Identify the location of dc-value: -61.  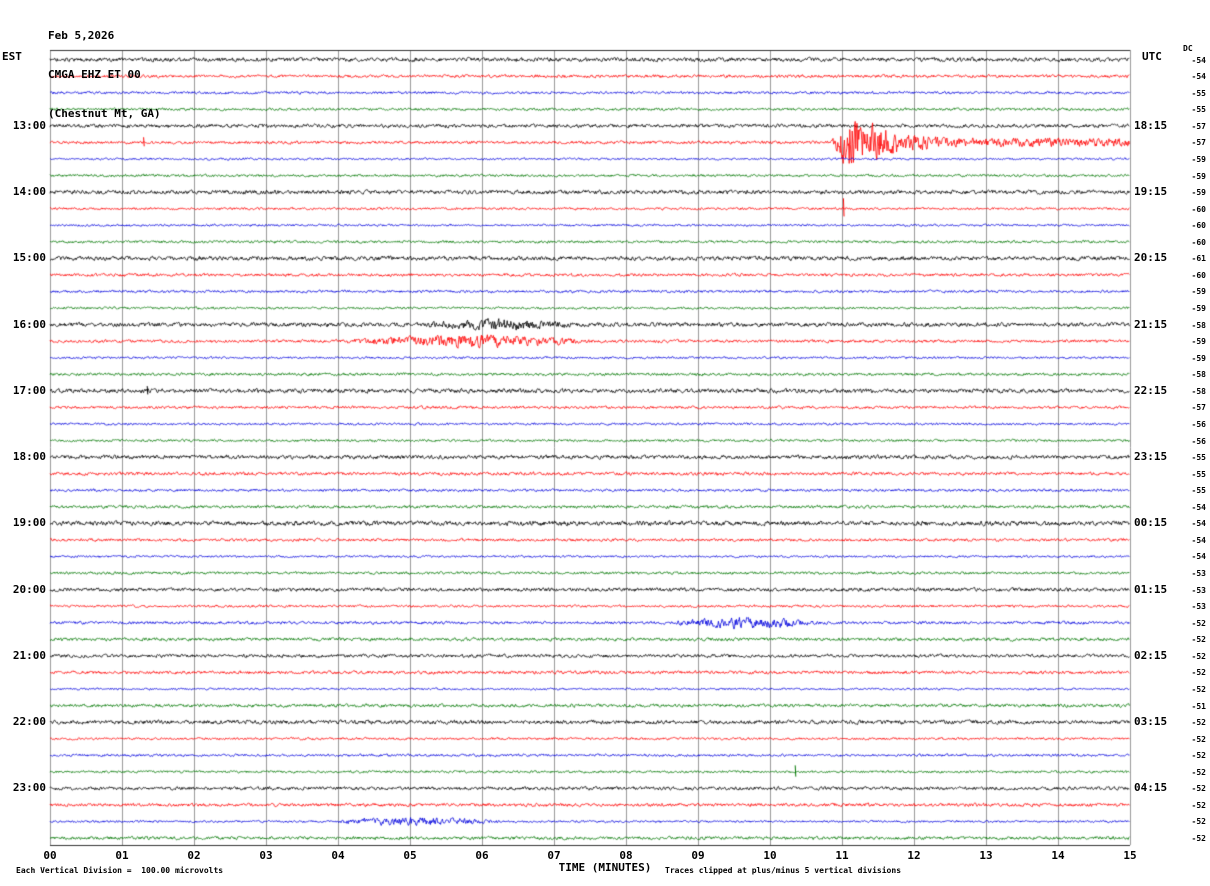
(1198, 259).